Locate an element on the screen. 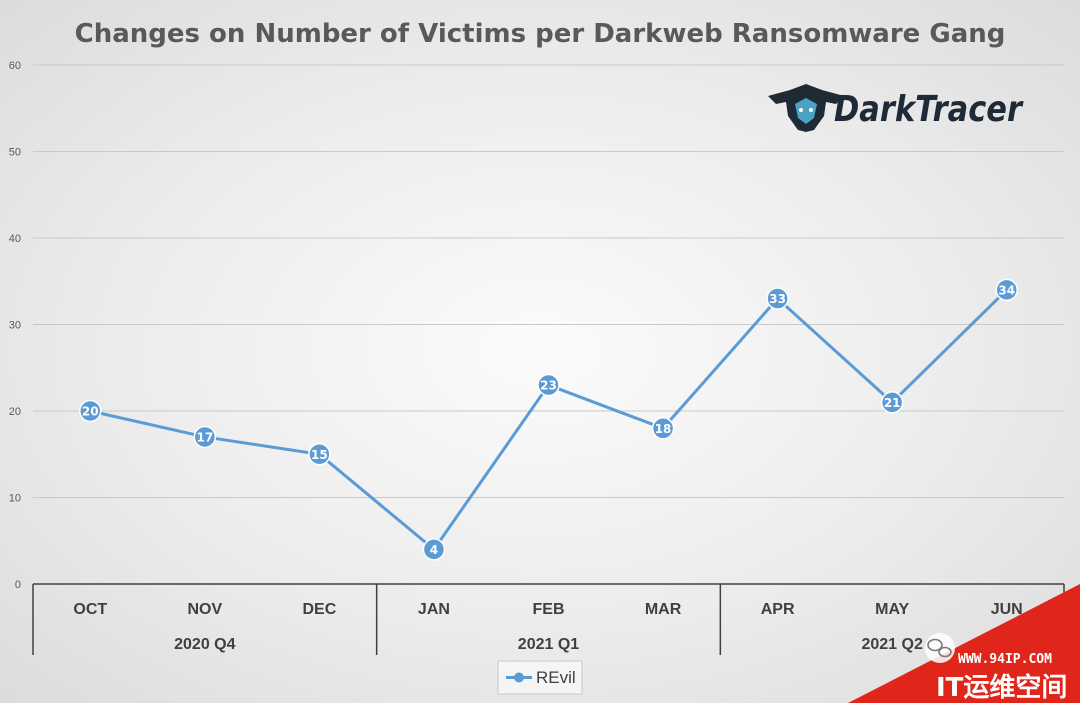 The width and height of the screenshot is (1080, 703). data-label-dec: 15 is located at coordinates (319, 455).